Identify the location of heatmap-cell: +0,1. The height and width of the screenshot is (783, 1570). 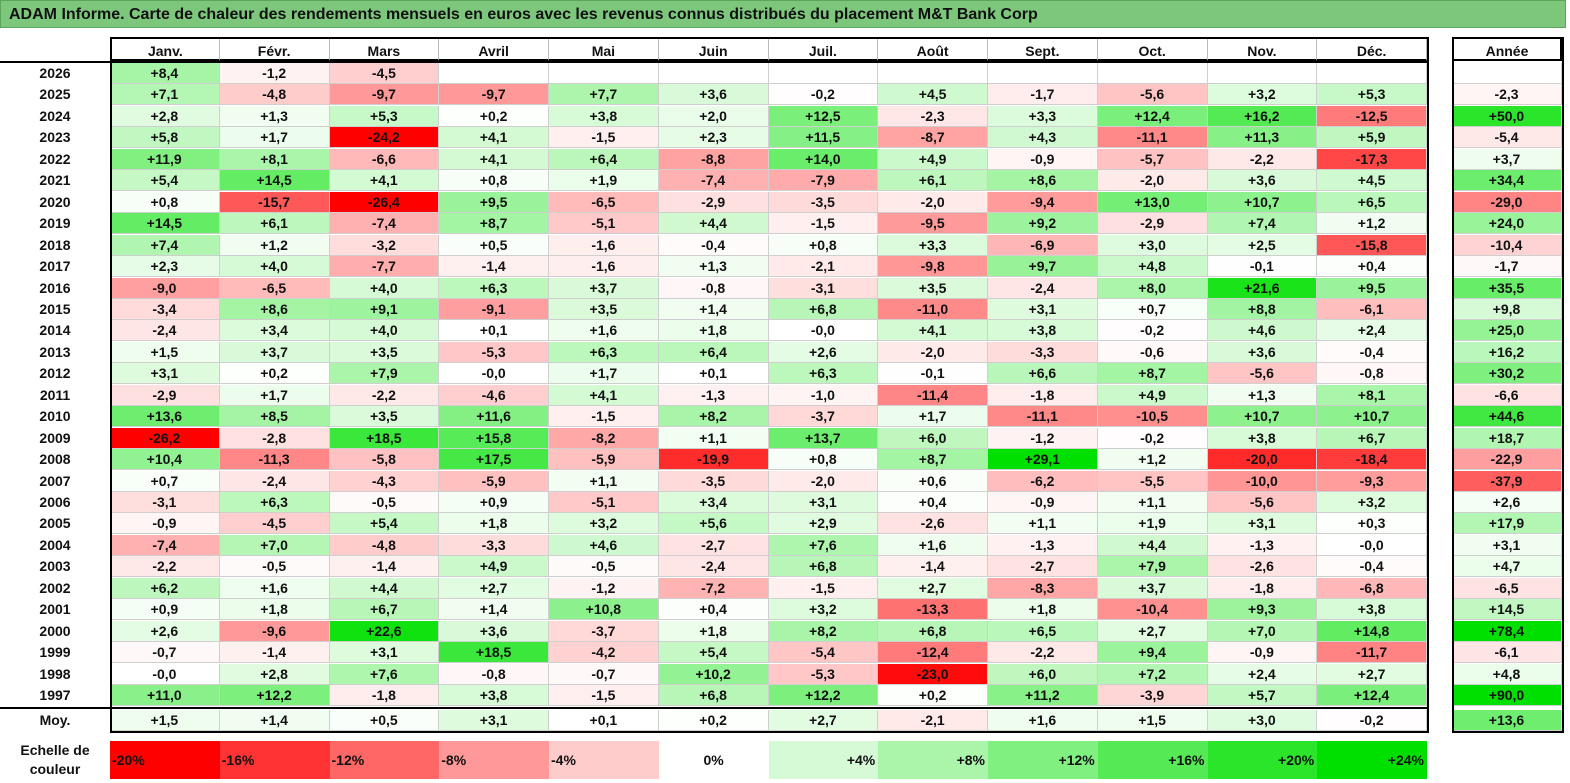
(494, 331).